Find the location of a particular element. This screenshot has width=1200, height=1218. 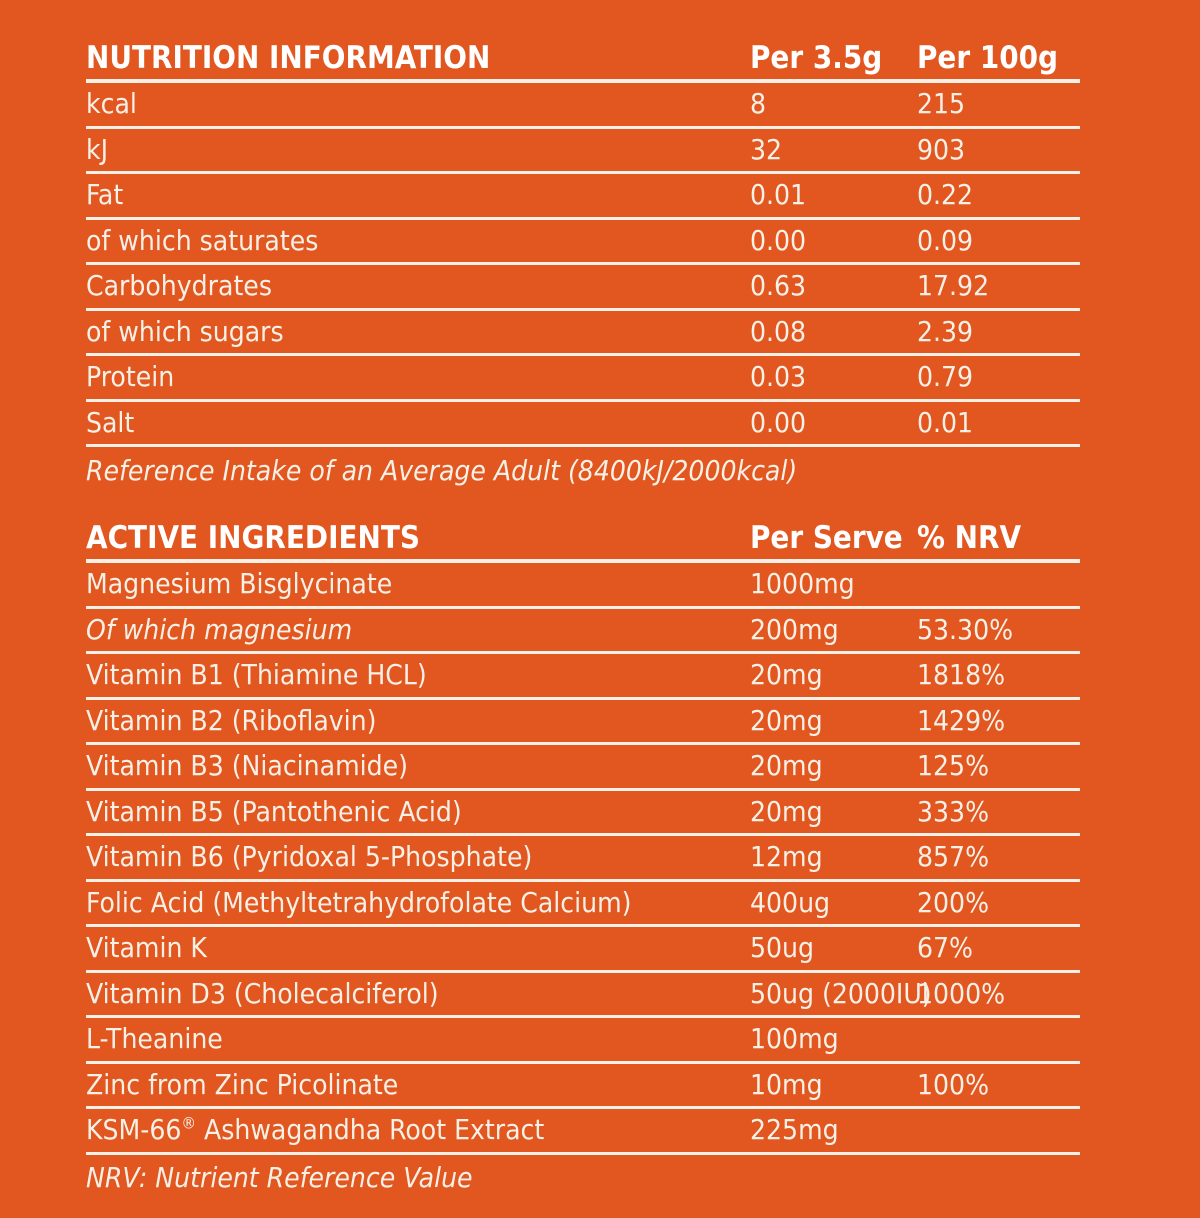

ingredient-nrv-value: 1818% is located at coordinates (961, 675).